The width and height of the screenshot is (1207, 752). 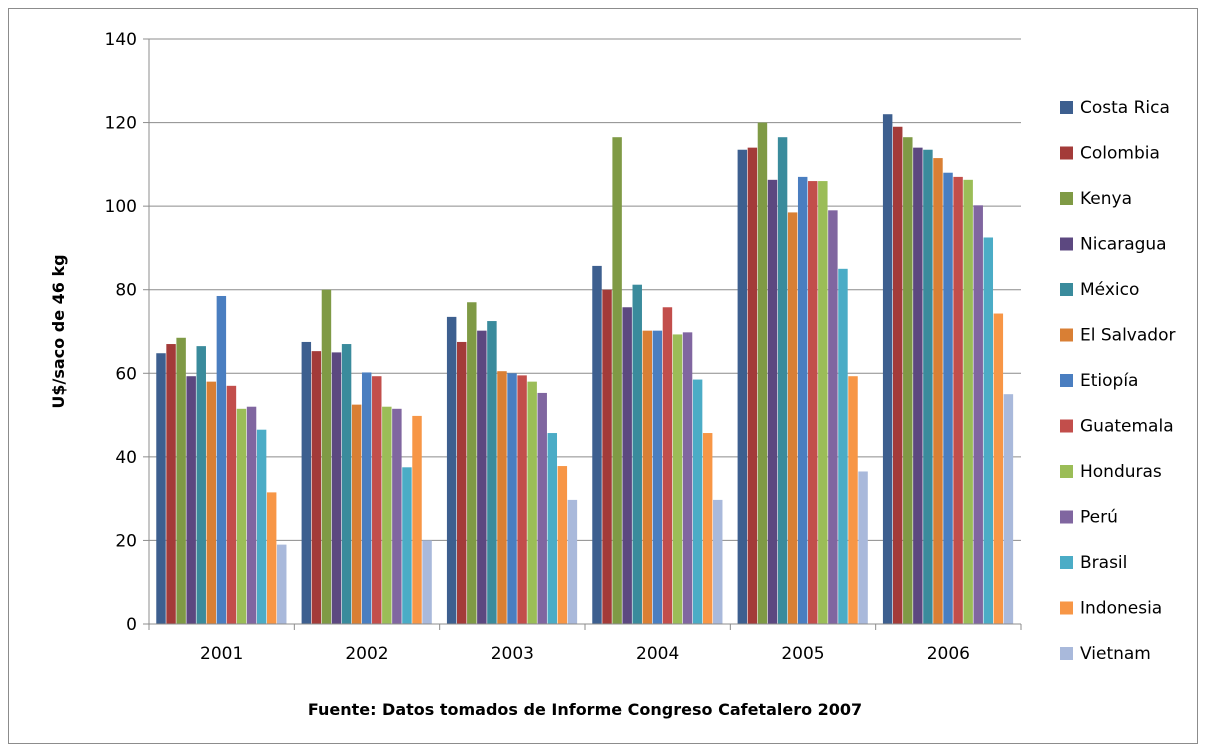 I want to click on bar-etiop-a-2006, so click(x=948, y=398).